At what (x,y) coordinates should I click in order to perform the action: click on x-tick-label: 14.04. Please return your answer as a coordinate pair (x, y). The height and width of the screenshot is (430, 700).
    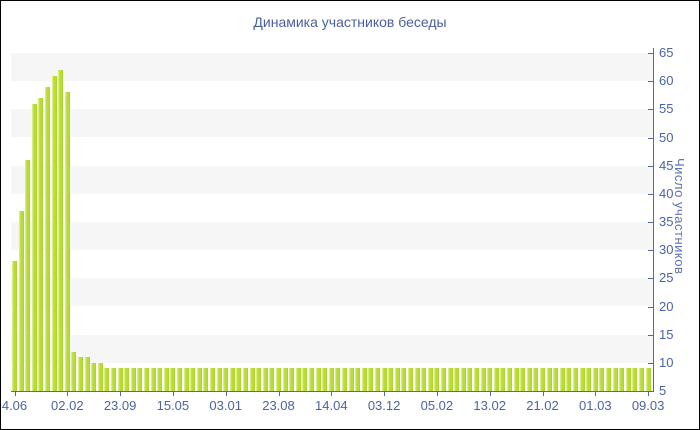
    Looking at the image, I should click on (331, 405).